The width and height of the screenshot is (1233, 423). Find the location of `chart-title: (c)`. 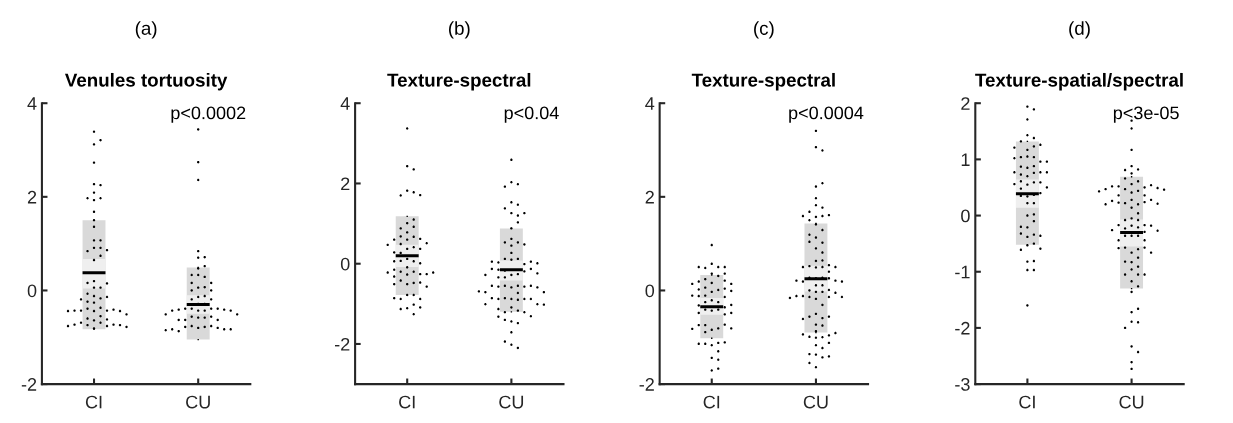

chart-title: (c) is located at coordinates (764, 30).